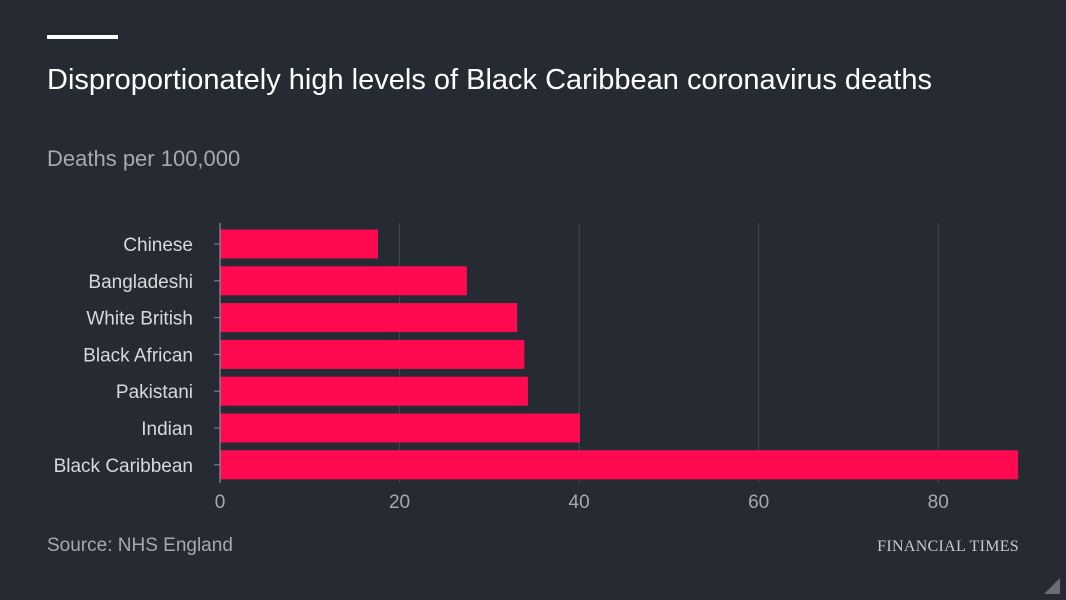 Image resolution: width=1066 pixels, height=600 pixels. What do you see at coordinates (1052, 586) in the screenshot?
I see `resize-corner-icon` at bounding box center [1052, 586].